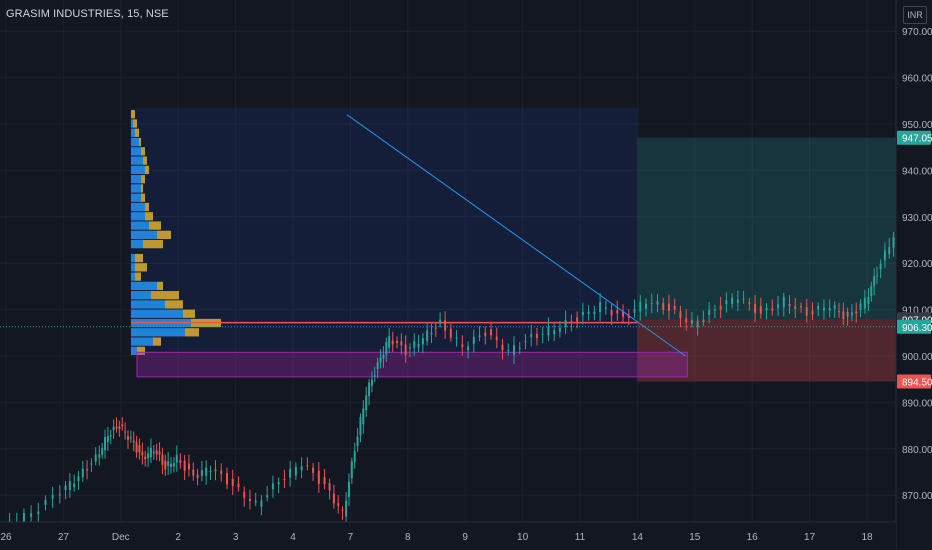 This screenshot has height=550, width=932. What do you see at coordinates (915, 15) in the screenshot?
I see `currency-button: INR` at bounding box center [915, 15].